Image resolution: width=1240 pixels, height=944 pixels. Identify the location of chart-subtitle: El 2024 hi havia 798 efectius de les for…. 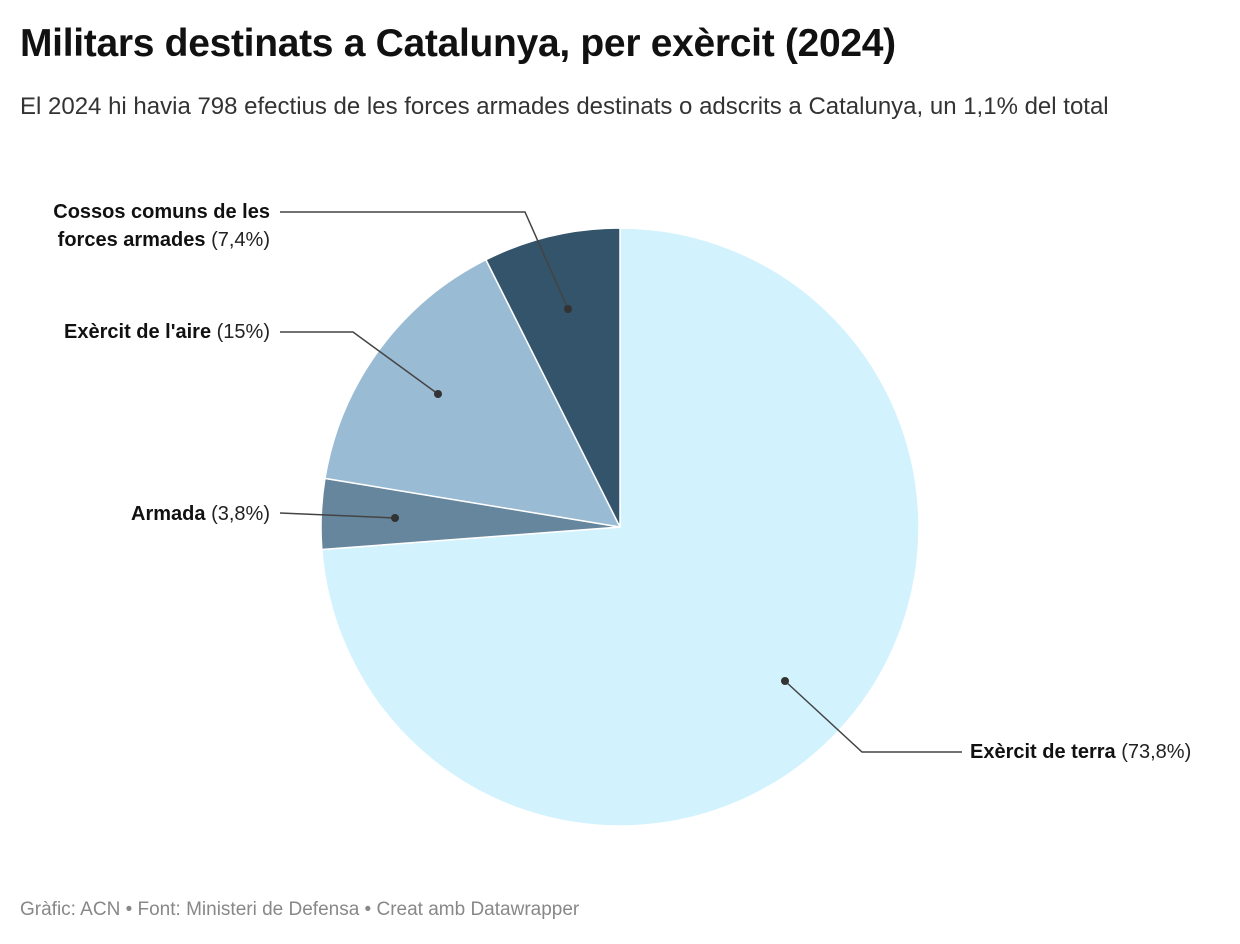
(564, 106).